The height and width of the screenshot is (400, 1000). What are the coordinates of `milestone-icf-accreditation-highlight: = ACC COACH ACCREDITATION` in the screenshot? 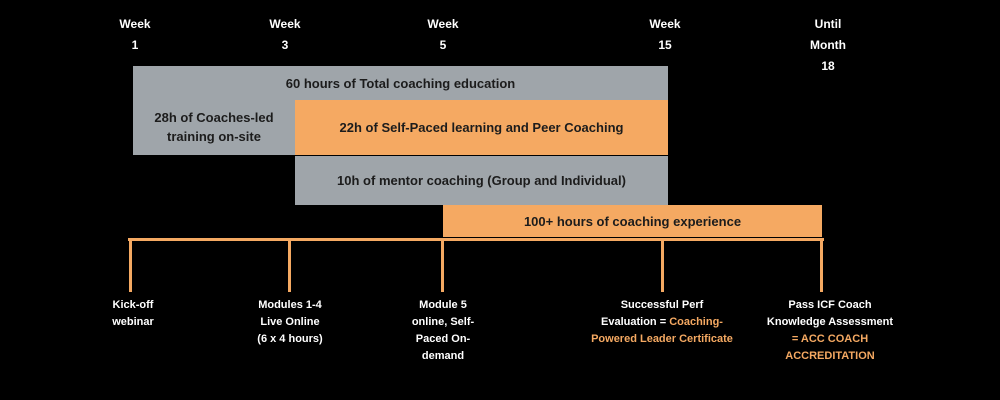 It's located at (830, 348).